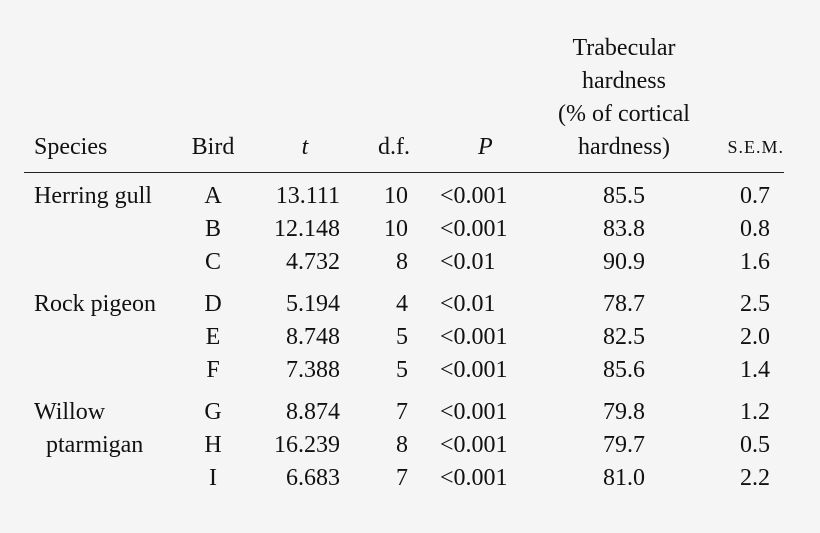 The width and height of the screenshot is (820, 533). I want to click on header-trabecular-line: hardness, so click(624, 81).